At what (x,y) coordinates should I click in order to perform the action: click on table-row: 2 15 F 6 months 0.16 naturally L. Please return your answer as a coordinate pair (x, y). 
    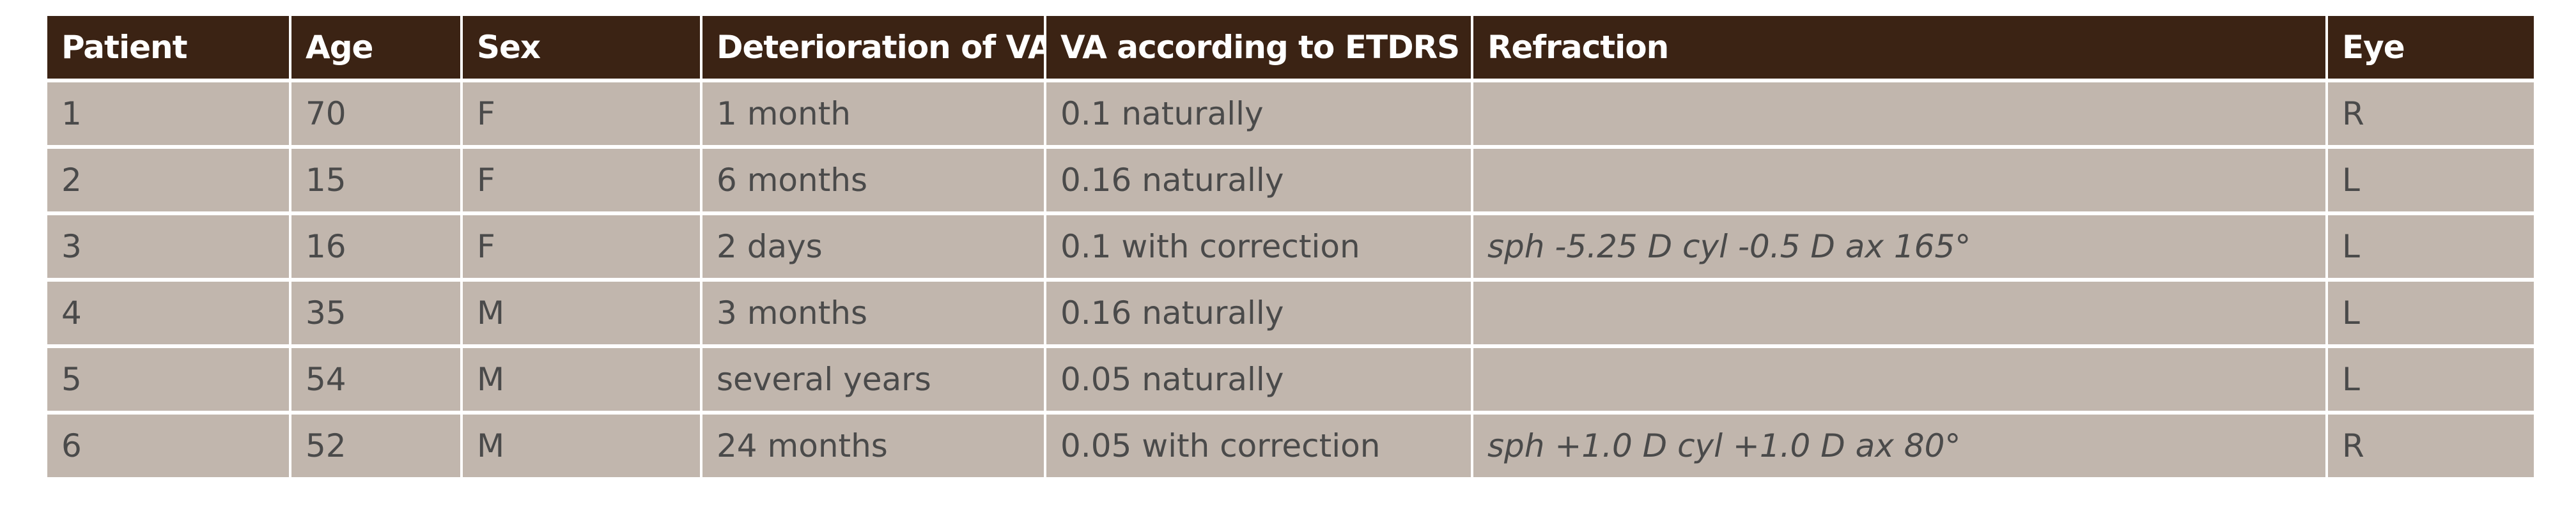
    Looking at the image, I should click on (1290, 179).